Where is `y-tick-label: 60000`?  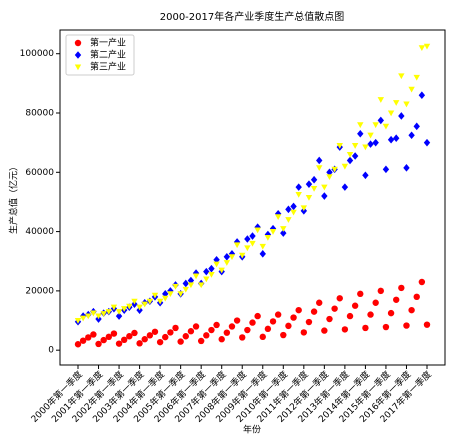 y-tick-label: 60000 is located at coordinates (39, 173).